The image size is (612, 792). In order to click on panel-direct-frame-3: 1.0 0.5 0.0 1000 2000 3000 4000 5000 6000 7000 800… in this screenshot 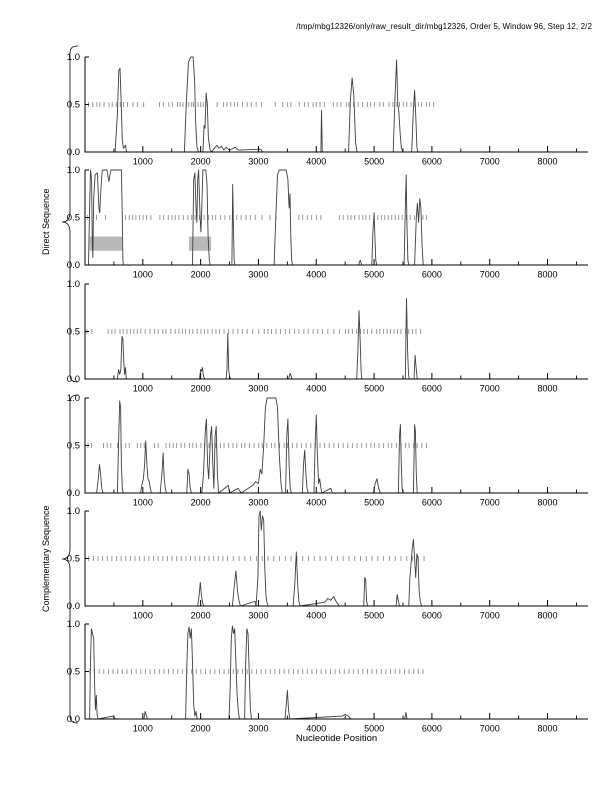, I will do `click(327, 336)`.